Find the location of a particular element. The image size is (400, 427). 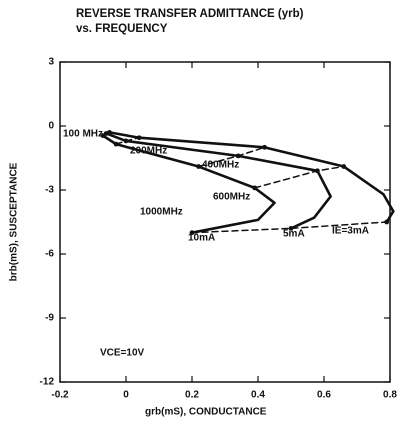

chart-subtitle: vs. FREQUENCY is located at coordinates (122, 29).